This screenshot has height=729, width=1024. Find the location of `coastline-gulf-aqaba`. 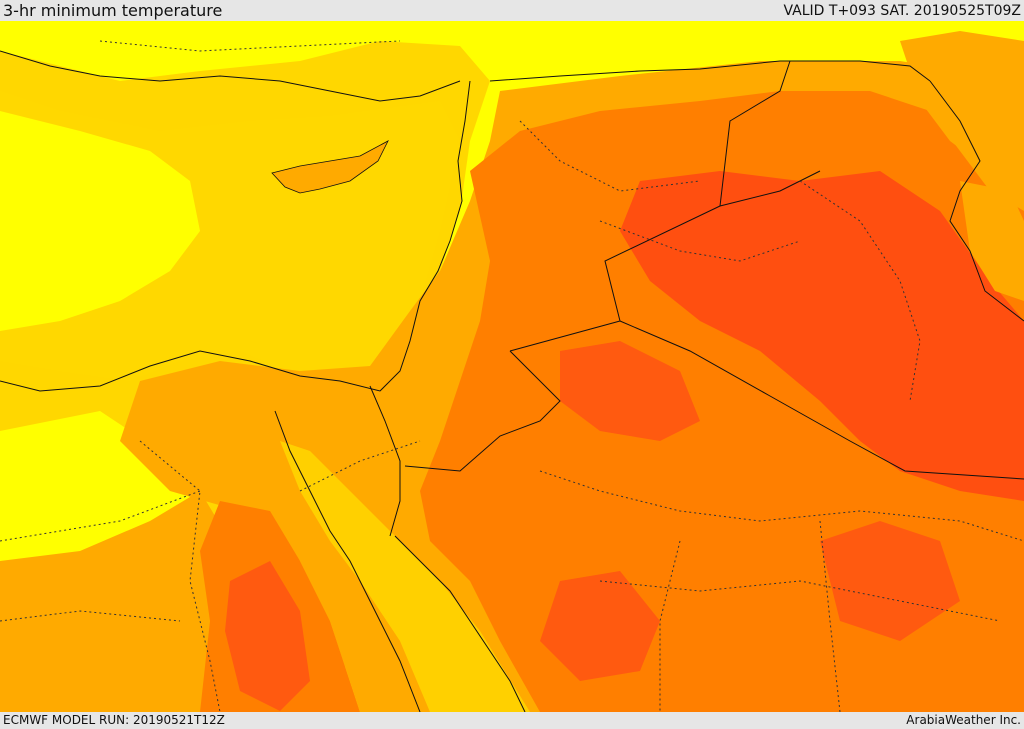

coastline-gulf-aqaba is located at coordinates (385, 461).